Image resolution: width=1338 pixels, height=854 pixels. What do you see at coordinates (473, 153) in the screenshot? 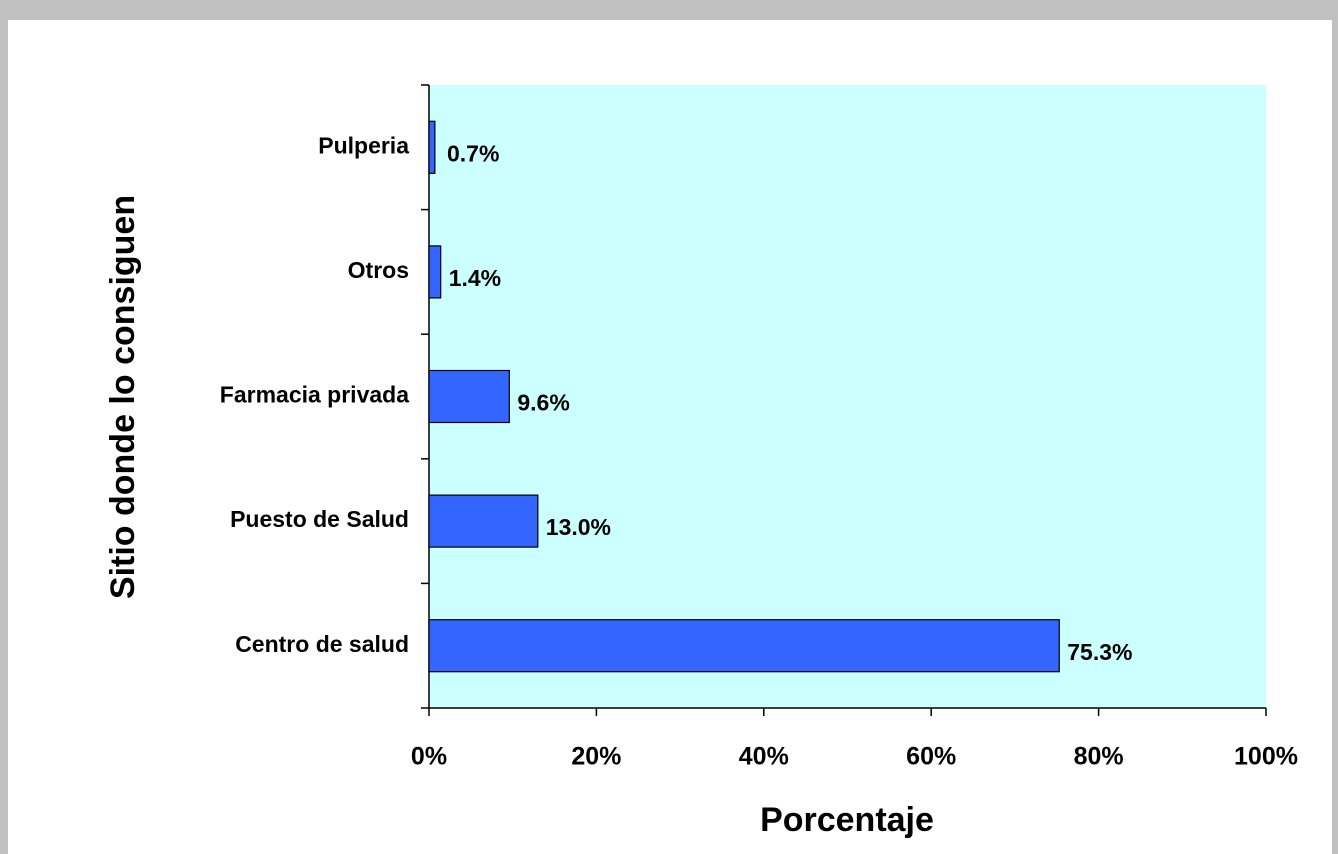
I see `value-label: 0.7%` at bounding box center [473, 153].